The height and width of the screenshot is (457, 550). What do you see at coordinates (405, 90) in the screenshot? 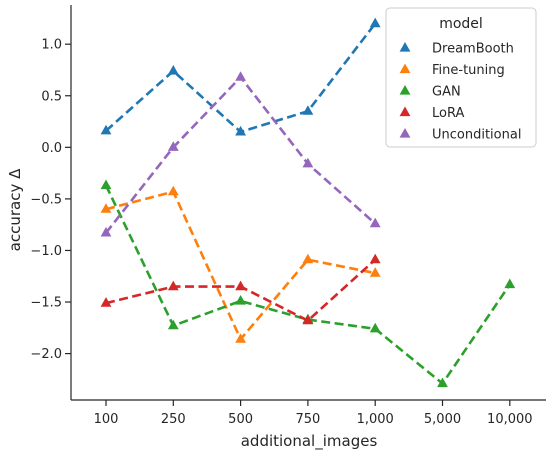
I see `legend-marker-gan` at bounding box center [405, 90].